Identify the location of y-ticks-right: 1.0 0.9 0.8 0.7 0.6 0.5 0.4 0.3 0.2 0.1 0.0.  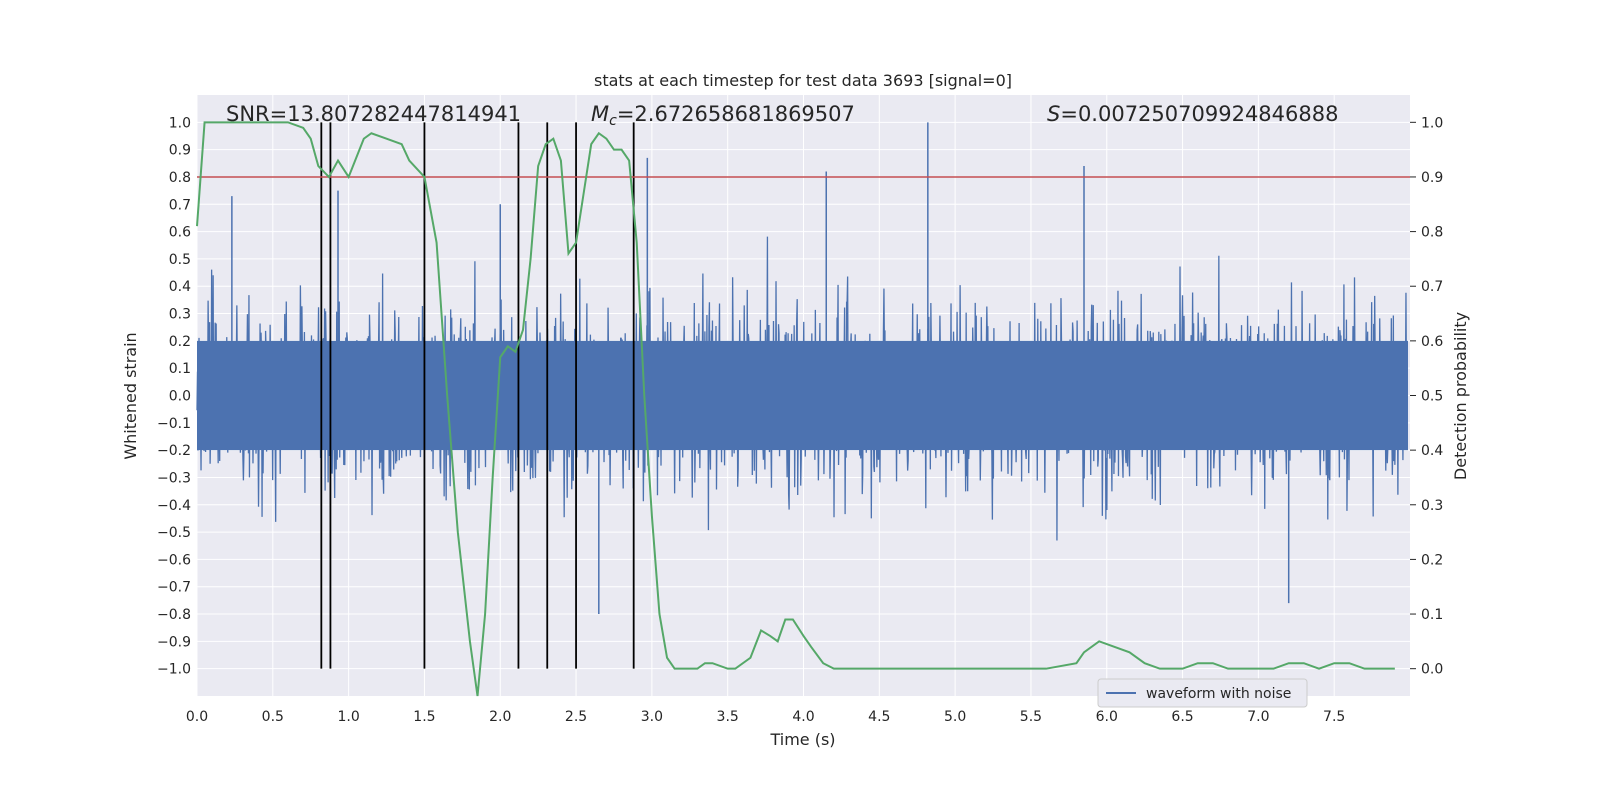
(1426, 396).